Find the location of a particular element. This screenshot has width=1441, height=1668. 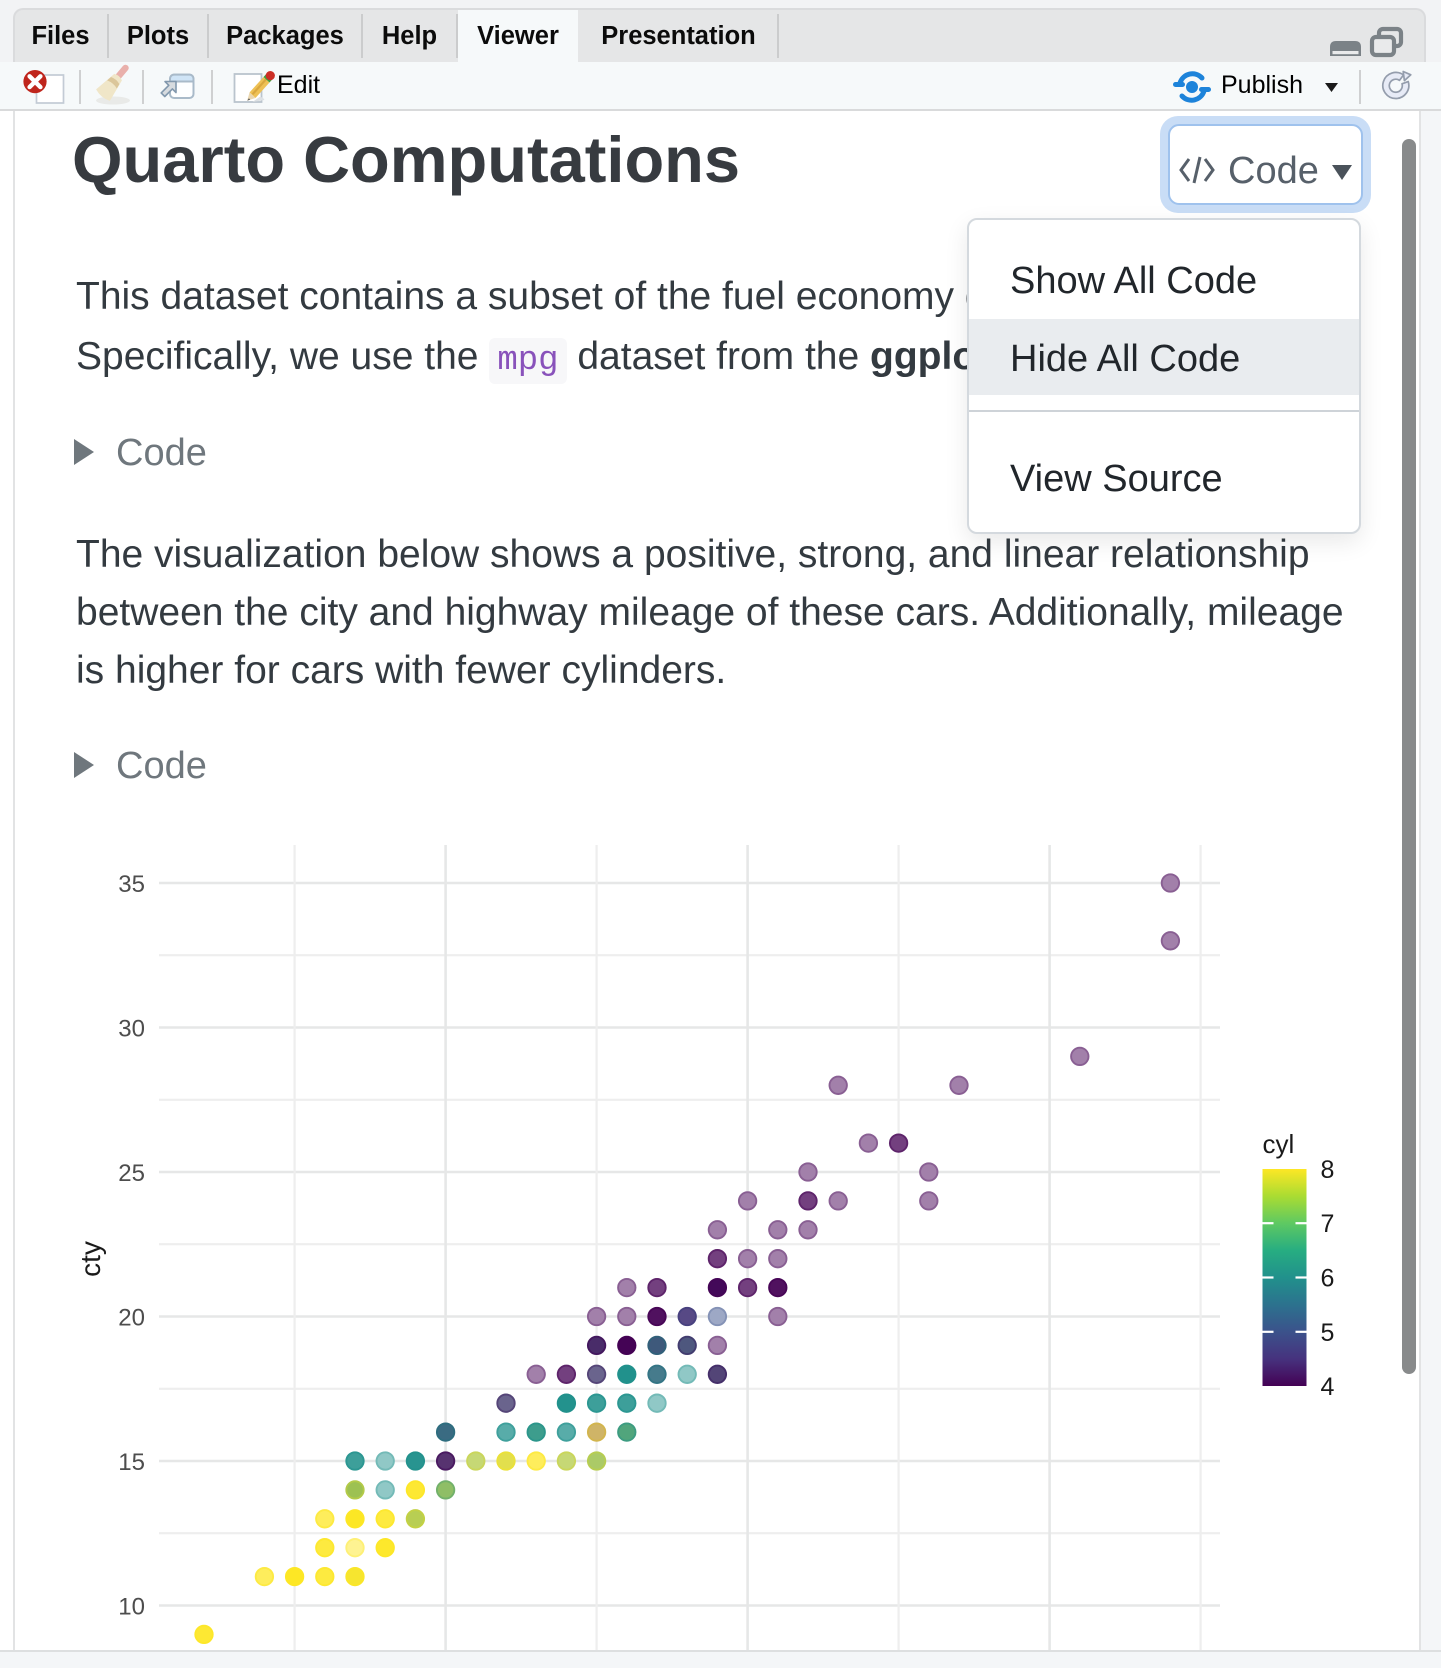

svg-text: cty is located at coordinates (90, 1259).